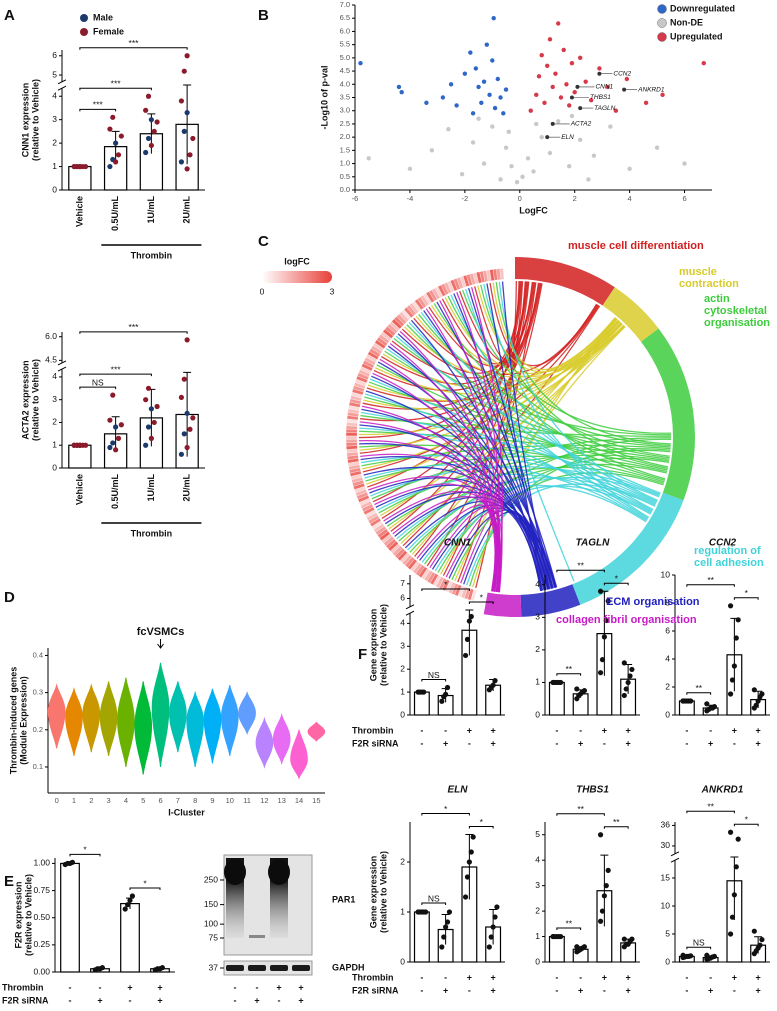 This screenshot has width=777, height=1011. I want to click on x-tick-label: -2, so click(465, 198).